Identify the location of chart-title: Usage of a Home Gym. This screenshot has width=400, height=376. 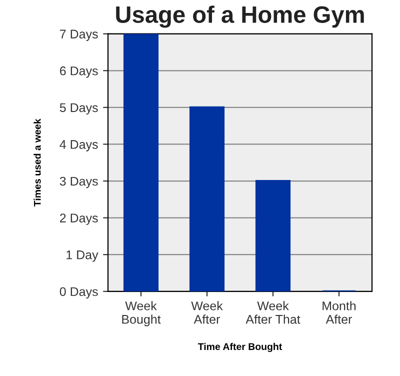
(240, 17).